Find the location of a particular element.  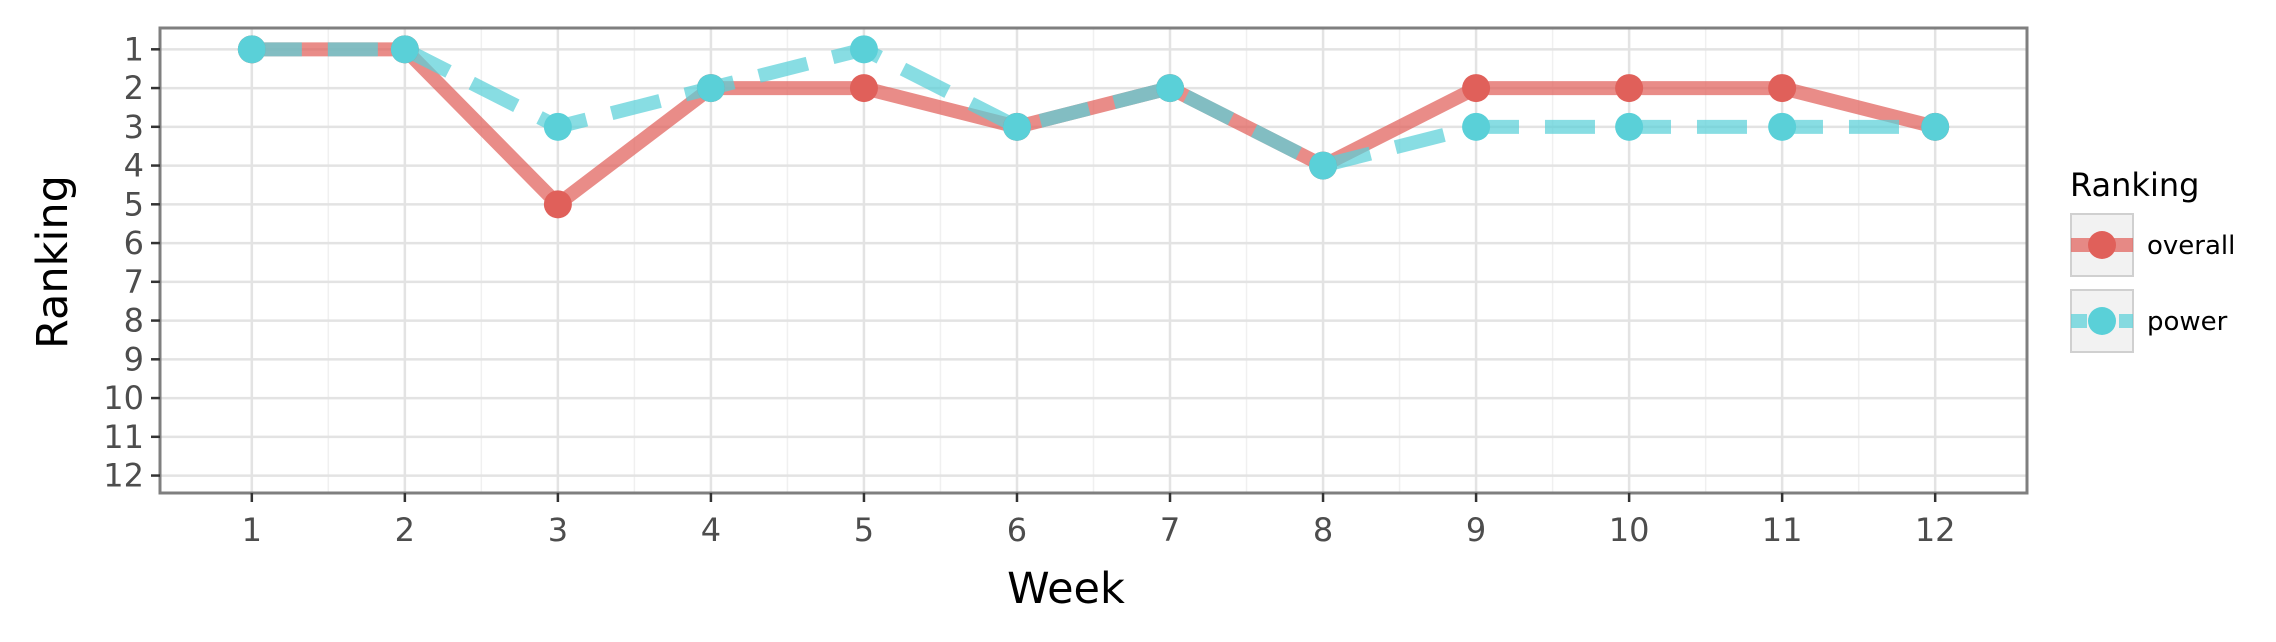

y-tick-label: 6 is located at coordinates (134, 243).